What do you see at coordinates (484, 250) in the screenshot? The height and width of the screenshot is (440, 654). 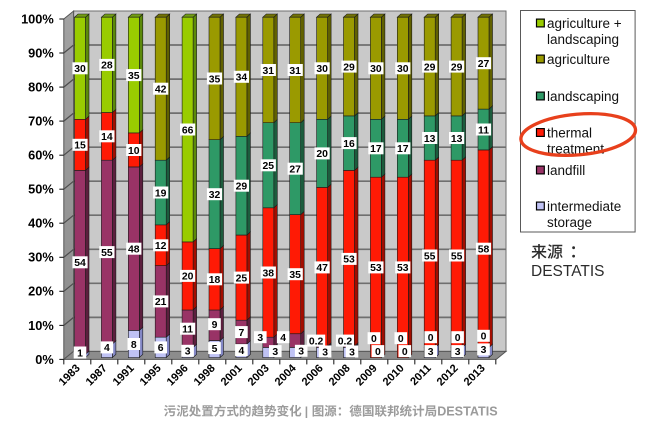 I see `svg-text: 58` at bounding box center [484, 250].